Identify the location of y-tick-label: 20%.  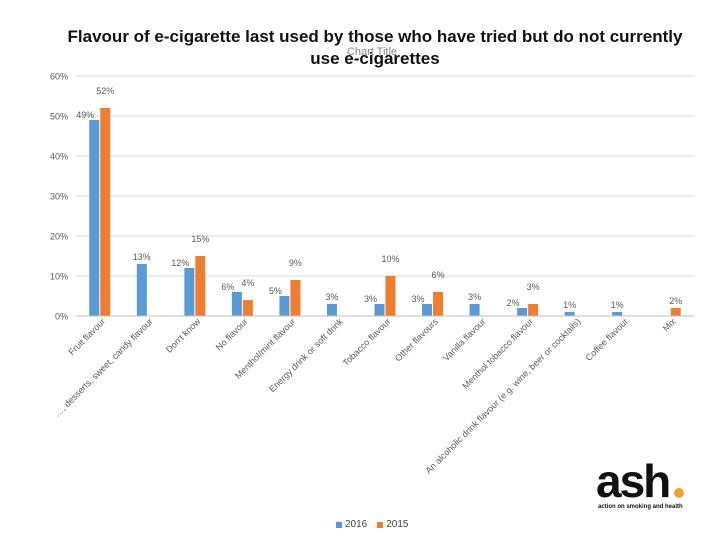
(59, 237).